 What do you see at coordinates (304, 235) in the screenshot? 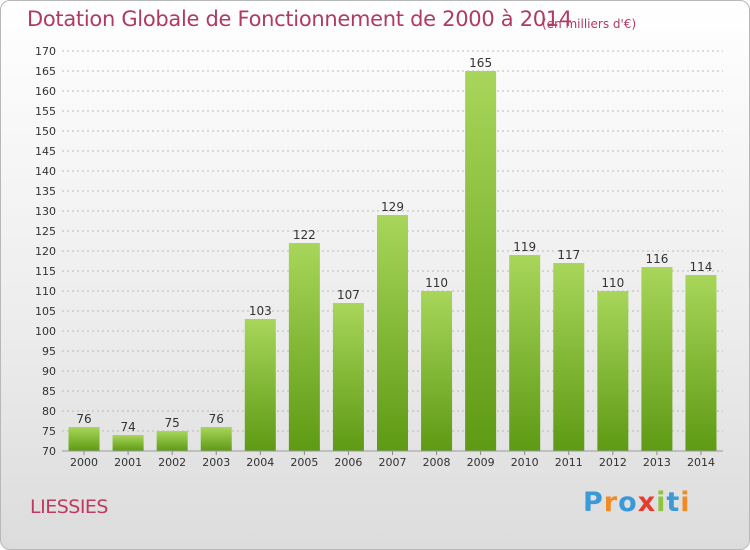
I see `value-label: 122` at bounding box center [304, 235].